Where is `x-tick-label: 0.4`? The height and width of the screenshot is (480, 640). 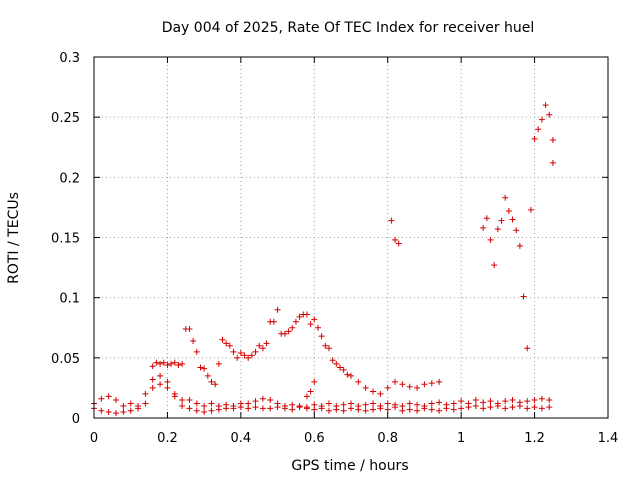 x-tick-label: 0.4 is located at coordinates (241, 438).